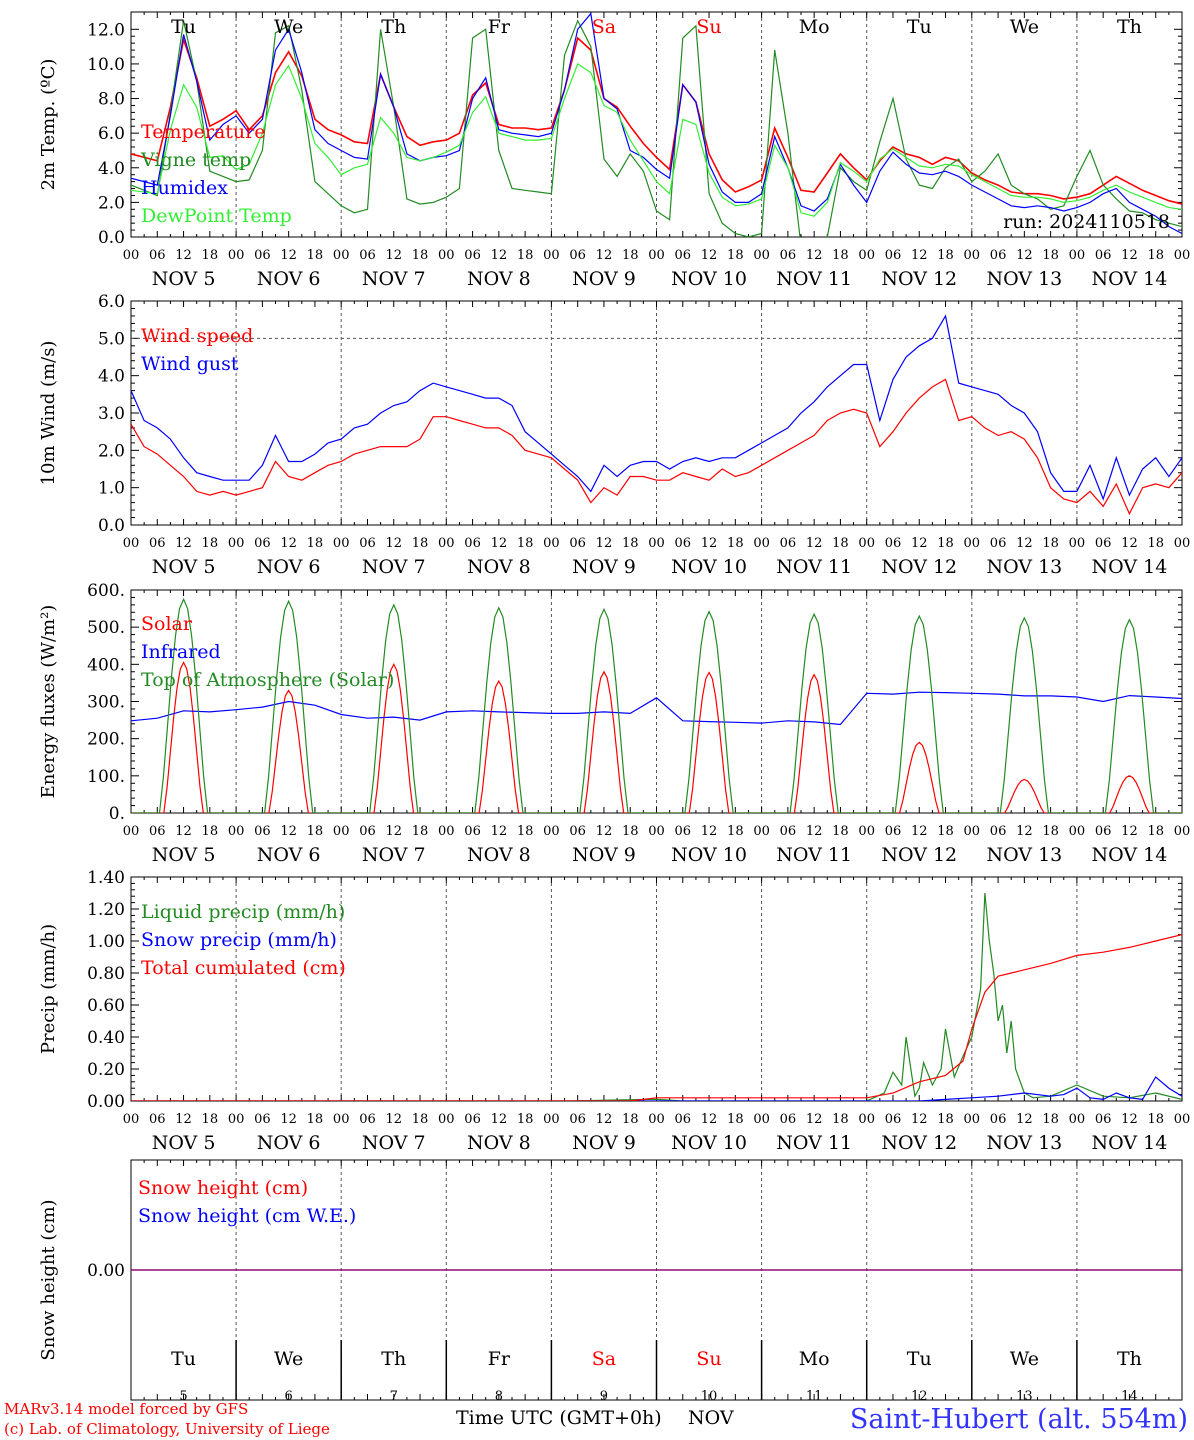 This screenshot has width=1194, height=1440. What do you see at coordinates (106, 777) in the screenshot?
I see `y-tick-label: 100.` at bounding box center [106, 777].